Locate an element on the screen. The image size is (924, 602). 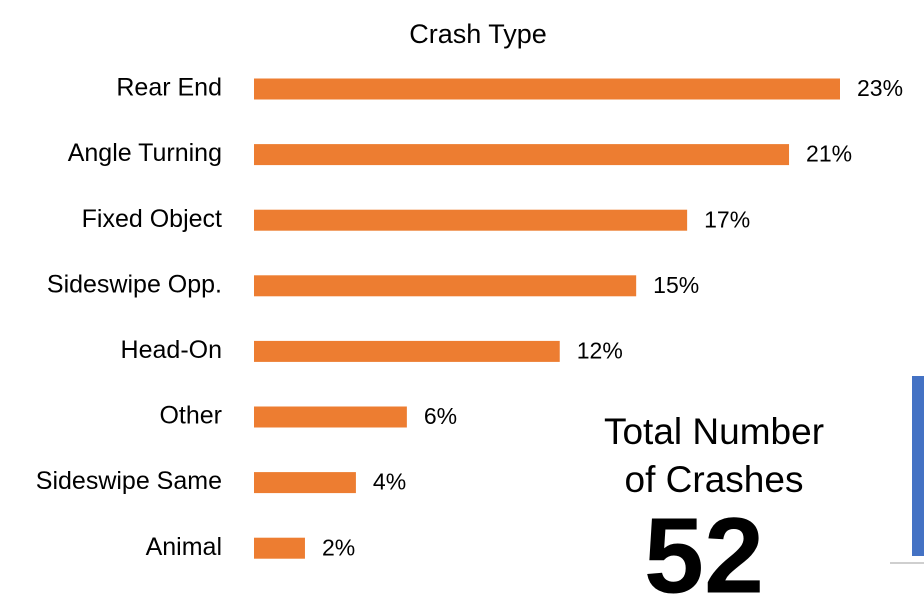
chart-title: Crash Type is located at coordinates (478, 34).